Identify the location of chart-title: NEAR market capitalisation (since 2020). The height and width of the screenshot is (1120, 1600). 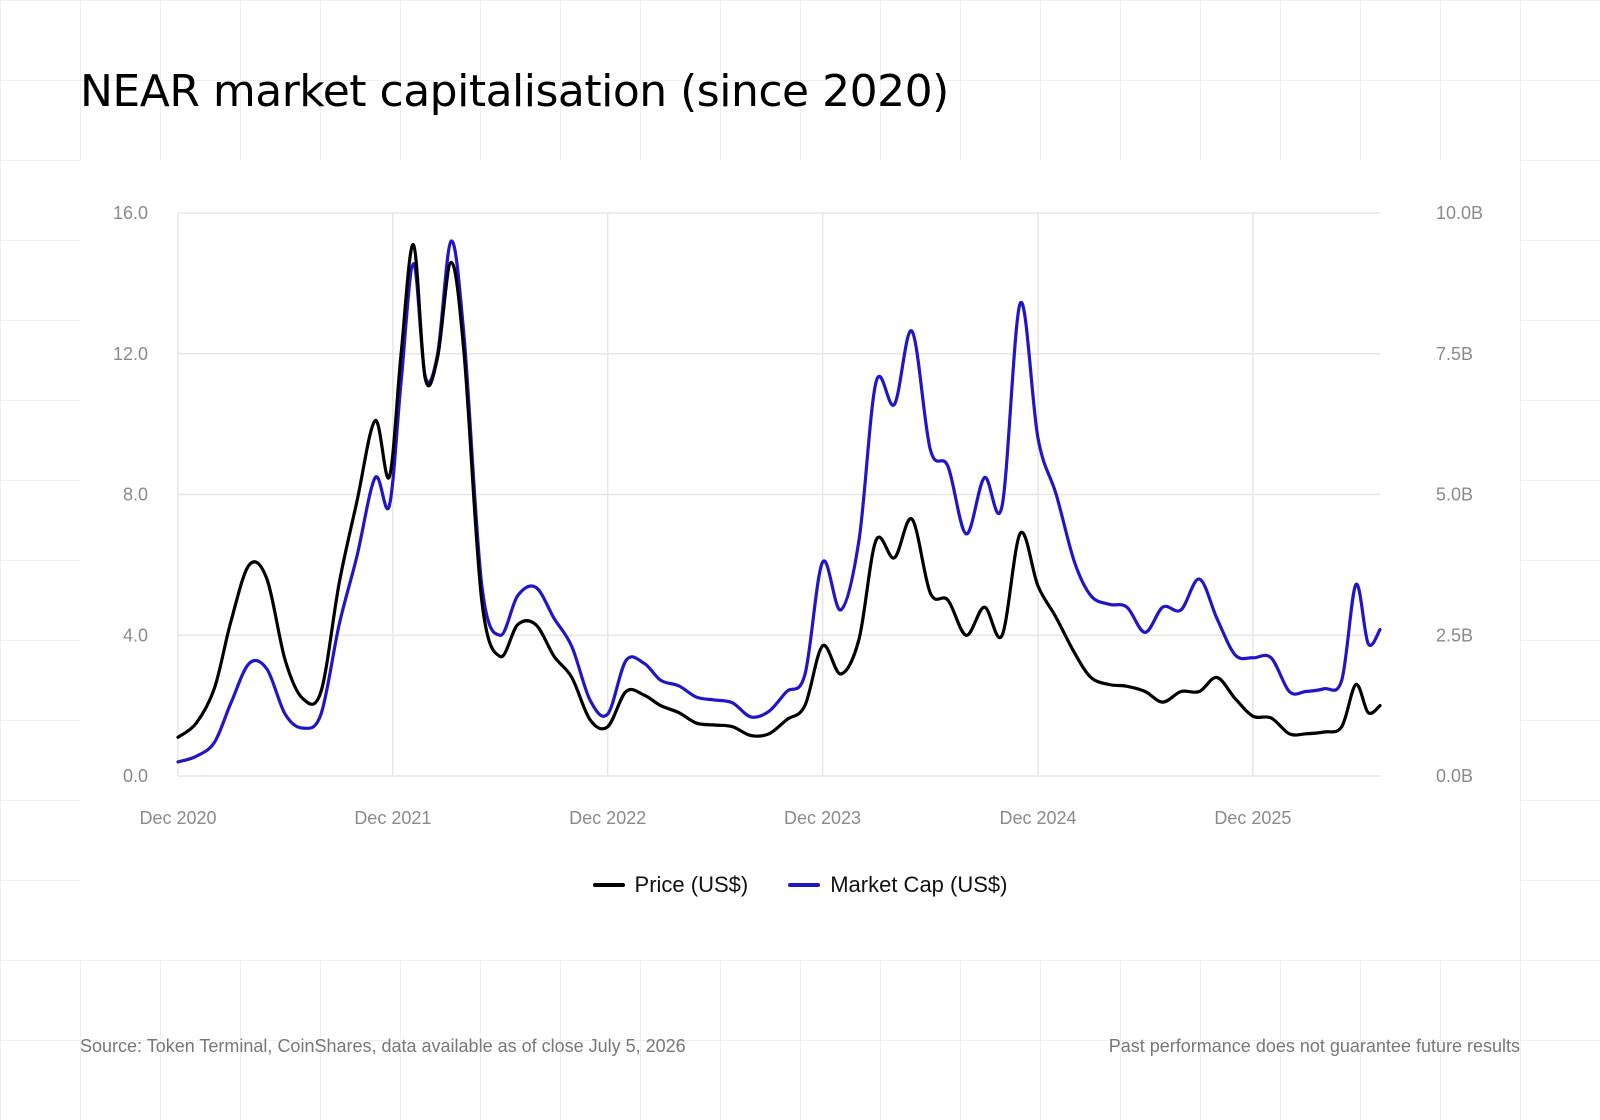
(514, 91).